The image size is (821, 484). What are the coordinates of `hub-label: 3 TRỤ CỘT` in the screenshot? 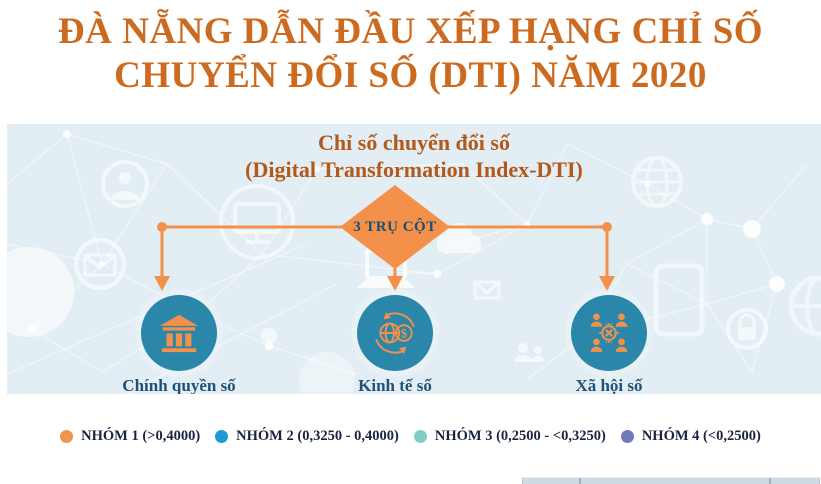 It's located at (395, 227).